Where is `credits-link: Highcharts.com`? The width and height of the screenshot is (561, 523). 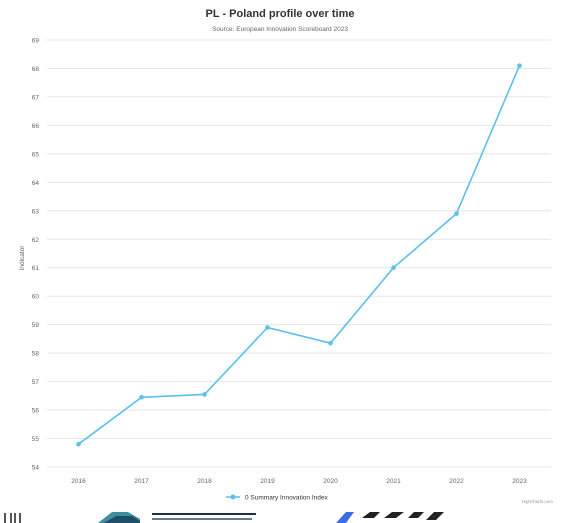
credits-link: Highcharts.com is located at coordinates (538, 501).